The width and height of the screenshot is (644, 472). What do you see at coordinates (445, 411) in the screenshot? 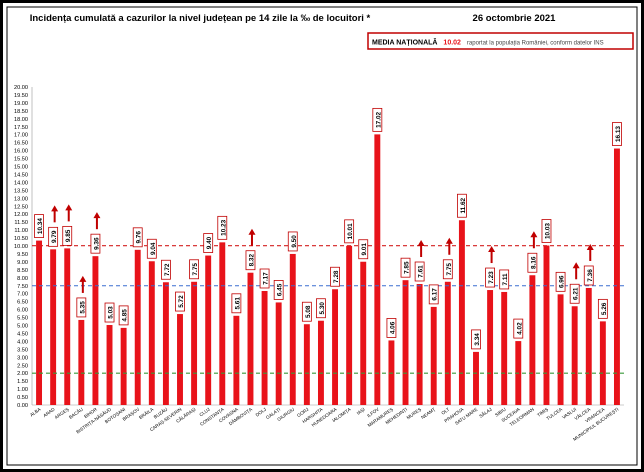
I see `x-tick-label: OLT` at bounding box center [445, 411].